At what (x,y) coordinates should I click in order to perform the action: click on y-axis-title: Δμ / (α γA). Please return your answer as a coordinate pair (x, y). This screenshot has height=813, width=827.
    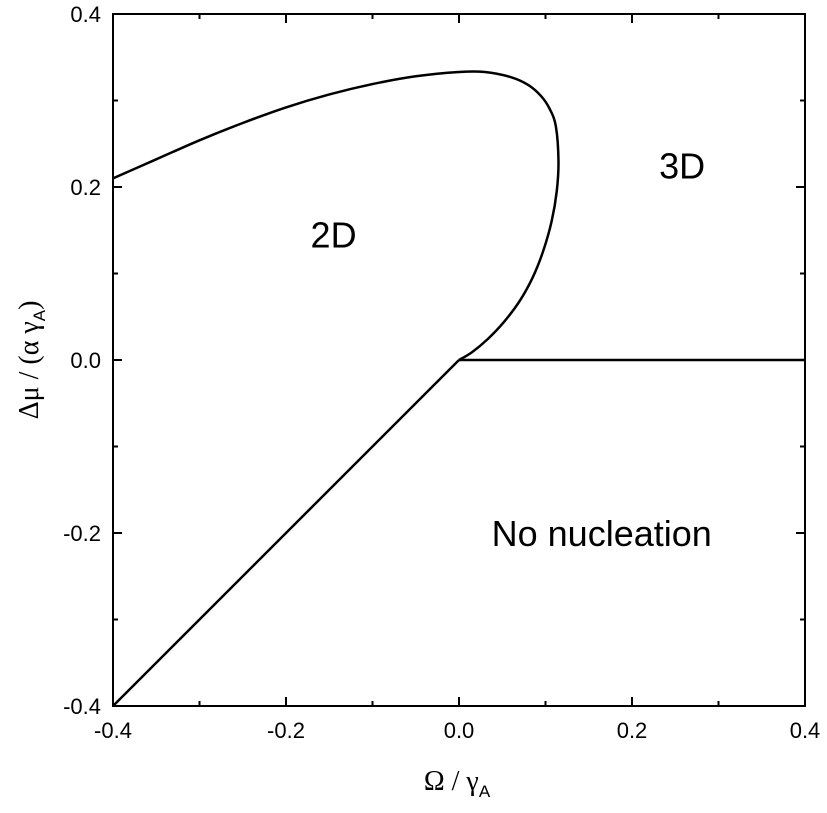
    Looking at the image, I should click on (31, 360).